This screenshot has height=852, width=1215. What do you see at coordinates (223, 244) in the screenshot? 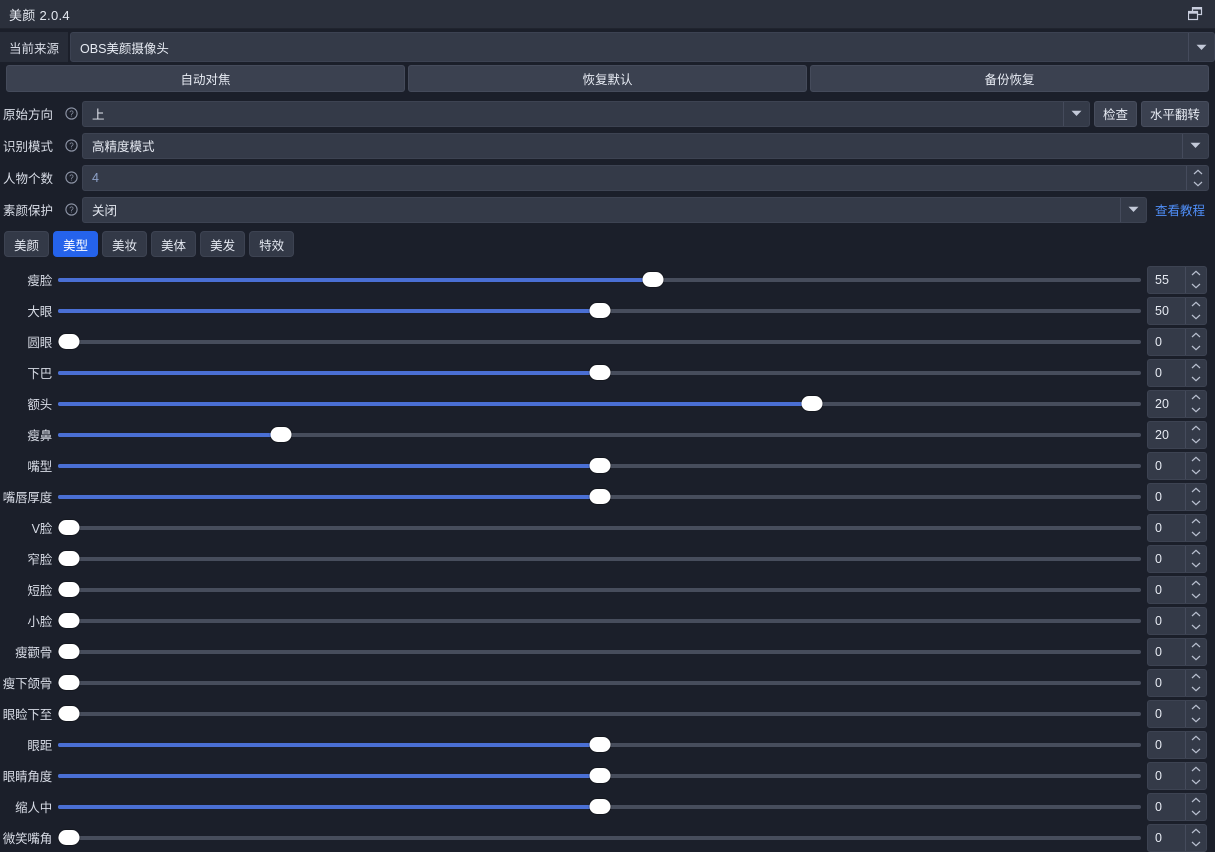
I see `tab-4: 美发` at bounding box center [223, 244].